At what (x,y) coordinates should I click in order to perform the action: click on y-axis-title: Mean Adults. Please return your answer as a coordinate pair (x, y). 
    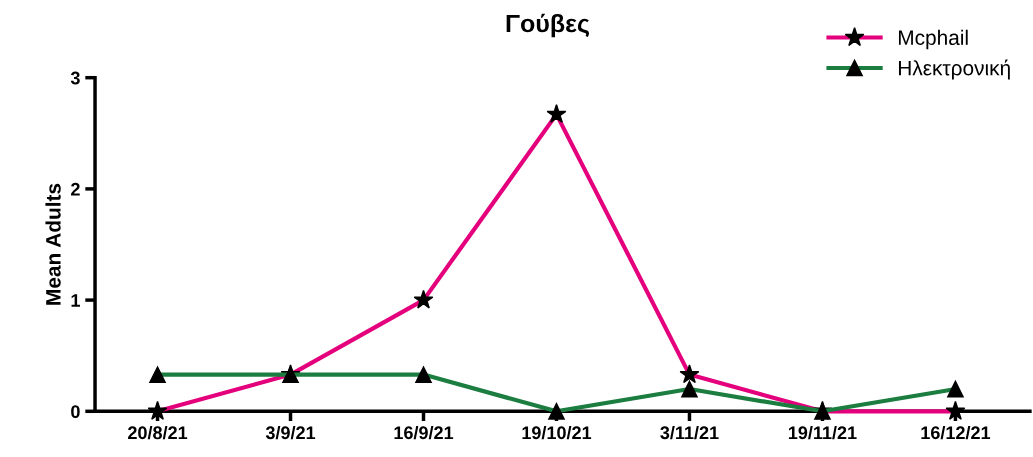
    Looking at the image, I should click on (53, 244).